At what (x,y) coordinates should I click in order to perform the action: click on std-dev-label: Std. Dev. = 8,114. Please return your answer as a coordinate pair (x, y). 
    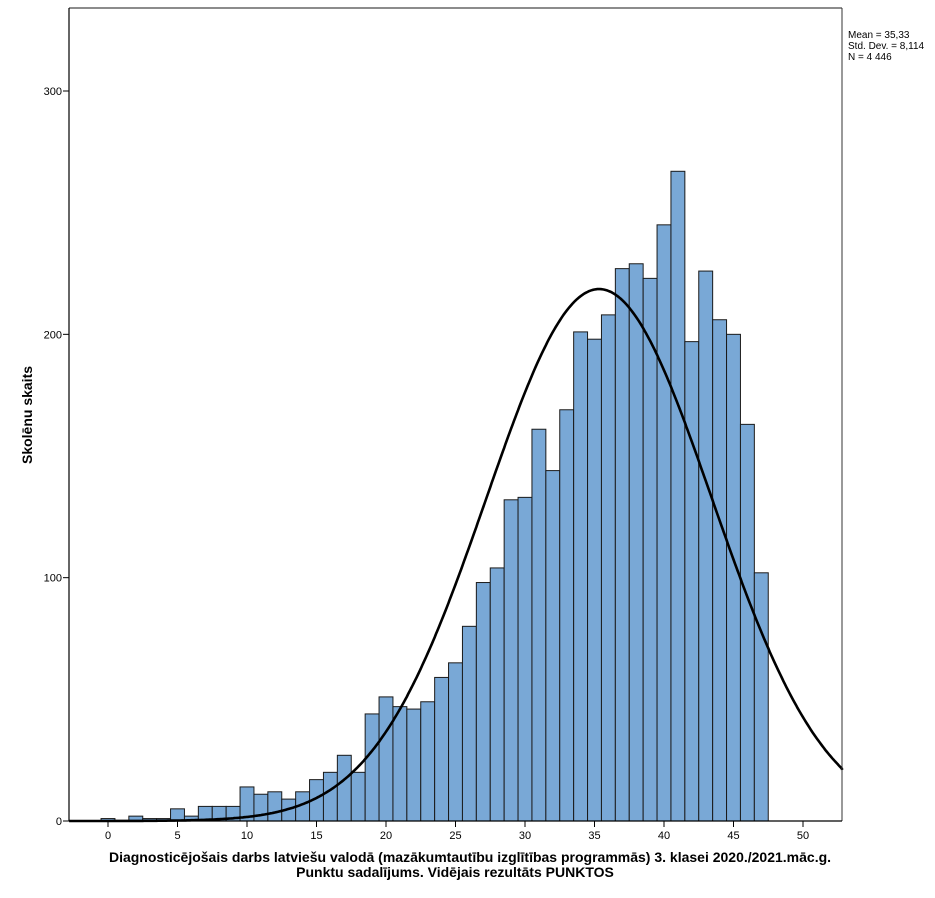
    Looking at the image, I should click on (886, 46).